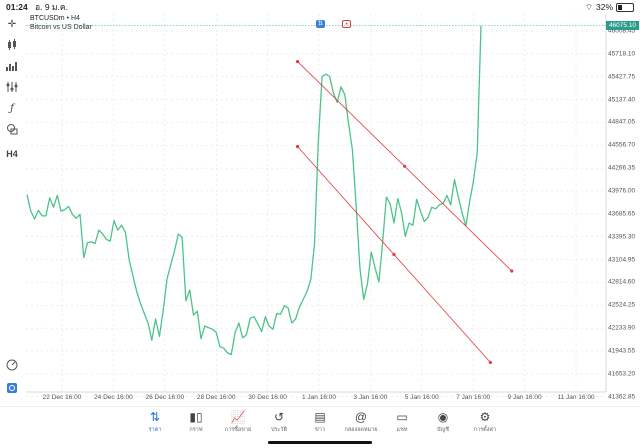 Image resolution: width=640 pixels, height=448 pixels. What do you see at coordinates (622, 260) in the screenshot?
I see `price-tick-label: 43104.95` at bounding box center [622, 260].